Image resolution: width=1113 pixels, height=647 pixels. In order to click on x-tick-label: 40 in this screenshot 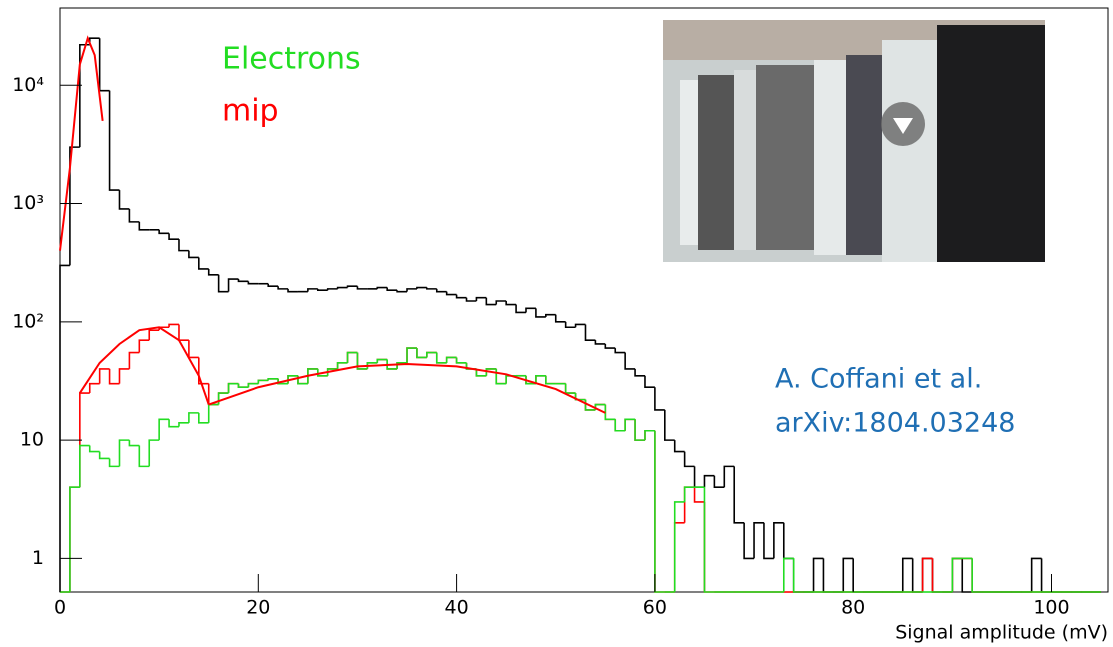, I will do `click(457, 608)`.